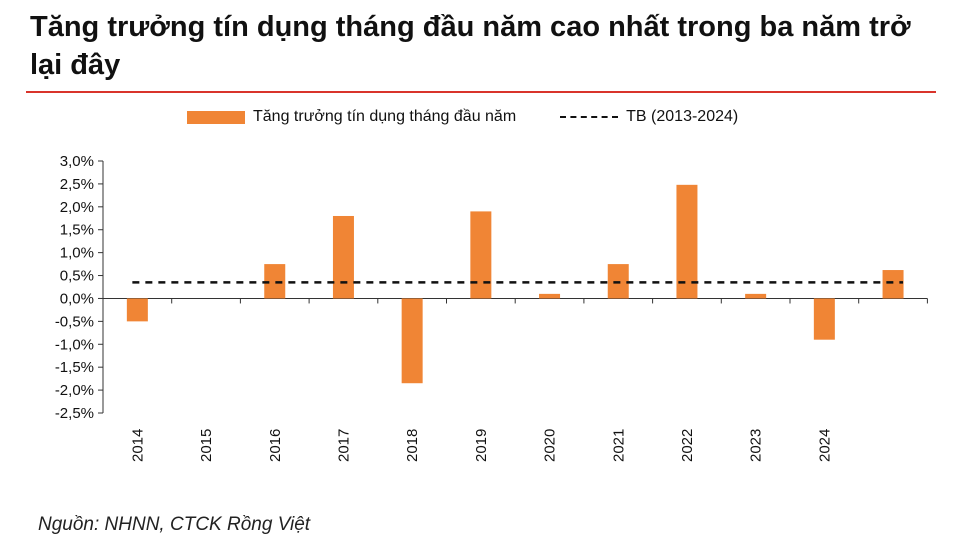  Describe the element at coordinates (77, 161) in the screenshot. I see `y-tick-label: 3,0%` at that location.